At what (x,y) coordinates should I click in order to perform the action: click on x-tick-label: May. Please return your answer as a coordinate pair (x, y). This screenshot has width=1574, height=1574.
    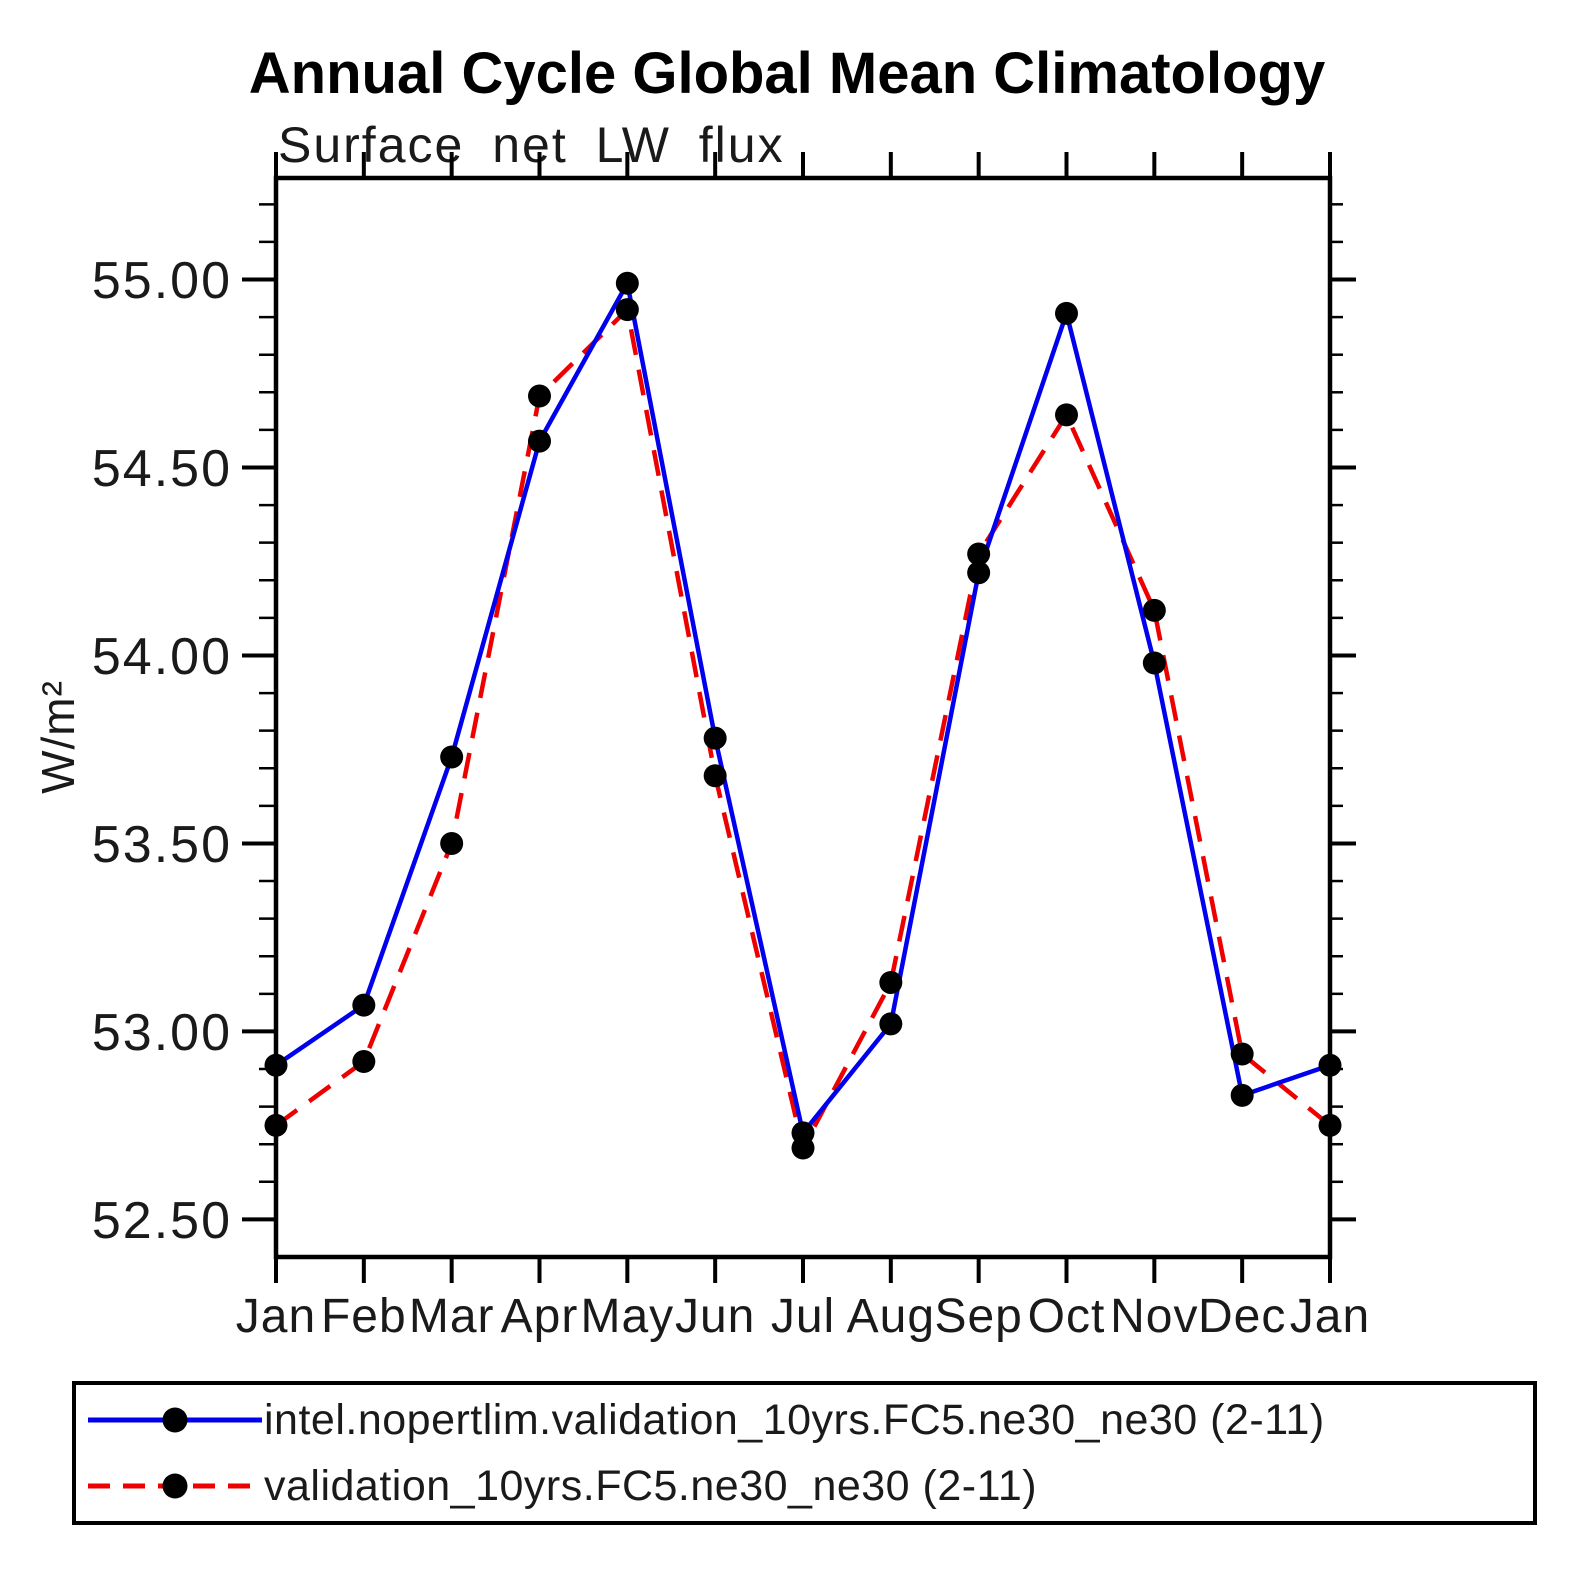
    Looking at the image, I should click on (627, 1316).